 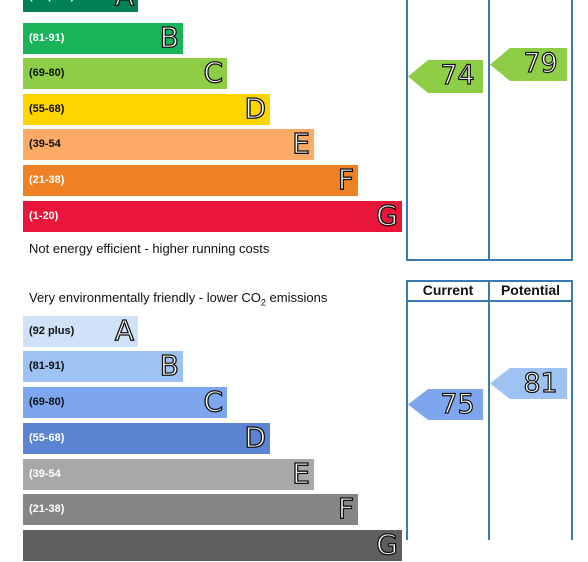 What do you see at coordinates (44, 216) in the screenshot?
I see `band-range-label: (1-20)` at bounding box center [44, 216].